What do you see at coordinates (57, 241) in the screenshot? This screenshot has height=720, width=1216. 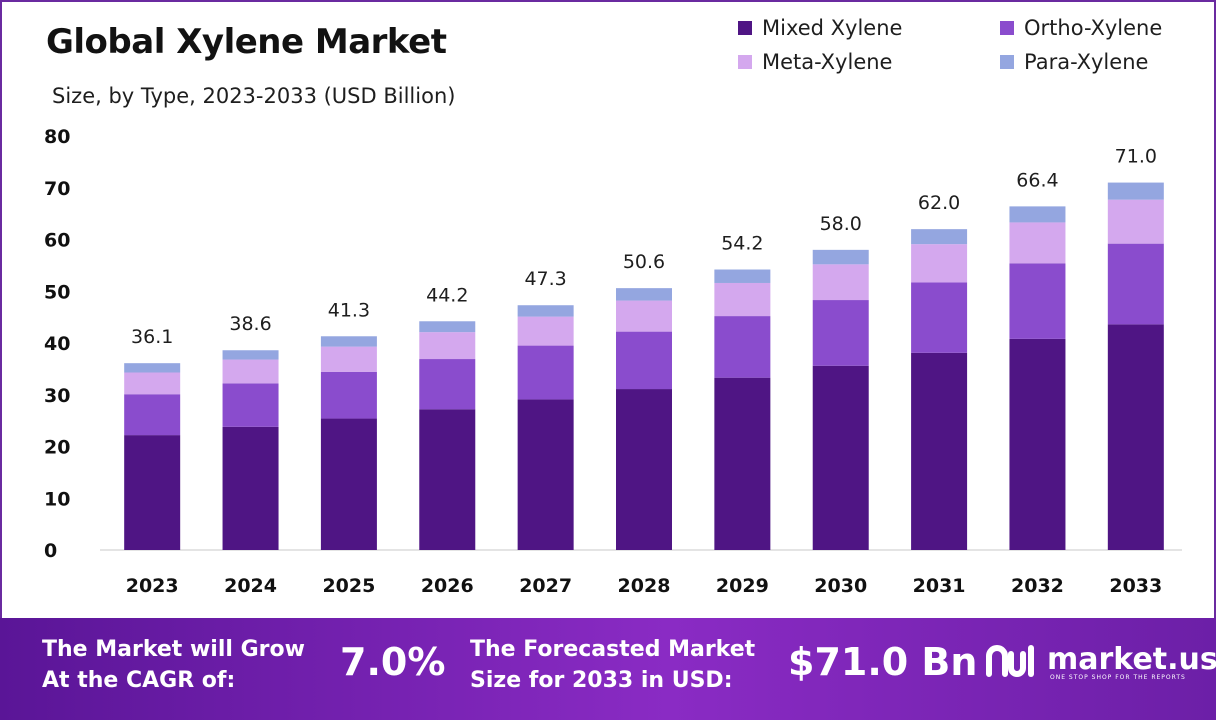 I see `y-tick-label: 60` at bounding box center [57, 241].